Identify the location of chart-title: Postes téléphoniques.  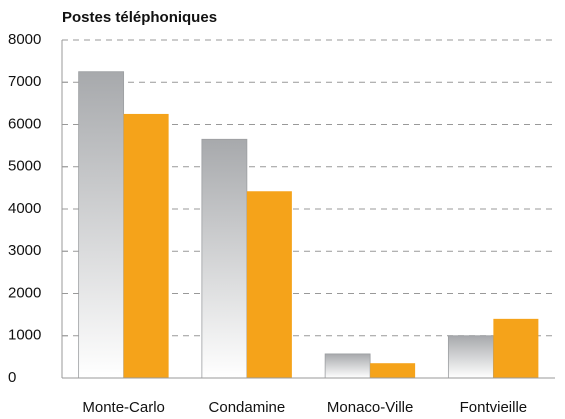
(139, 17).